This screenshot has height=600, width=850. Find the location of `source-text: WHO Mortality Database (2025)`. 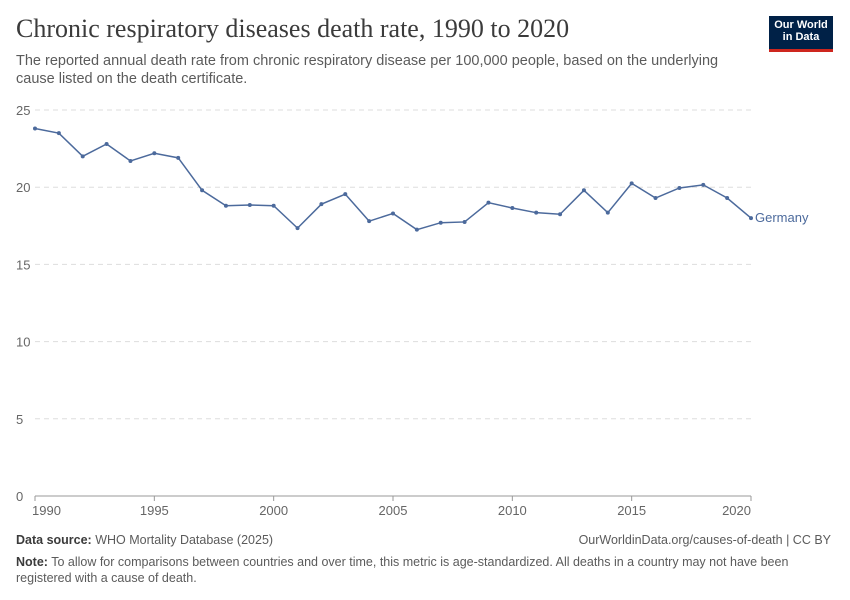

source-text: WHO Mortality Database (2025) is located at coordinates (184, 540).